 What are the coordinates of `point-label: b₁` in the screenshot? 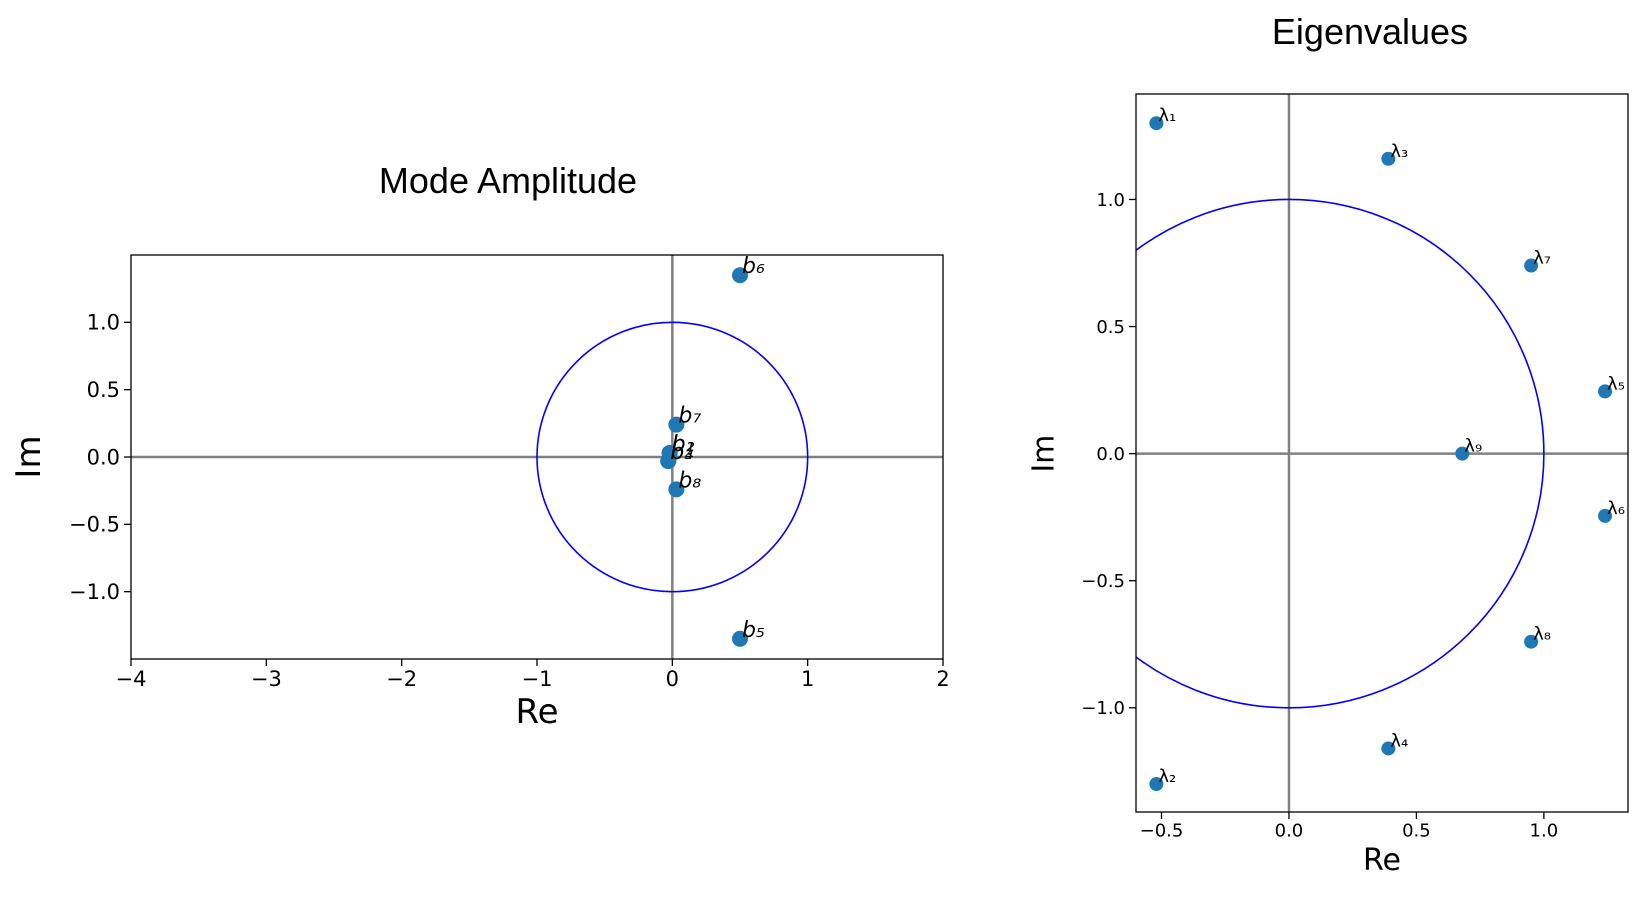 It's located at (683, 444).